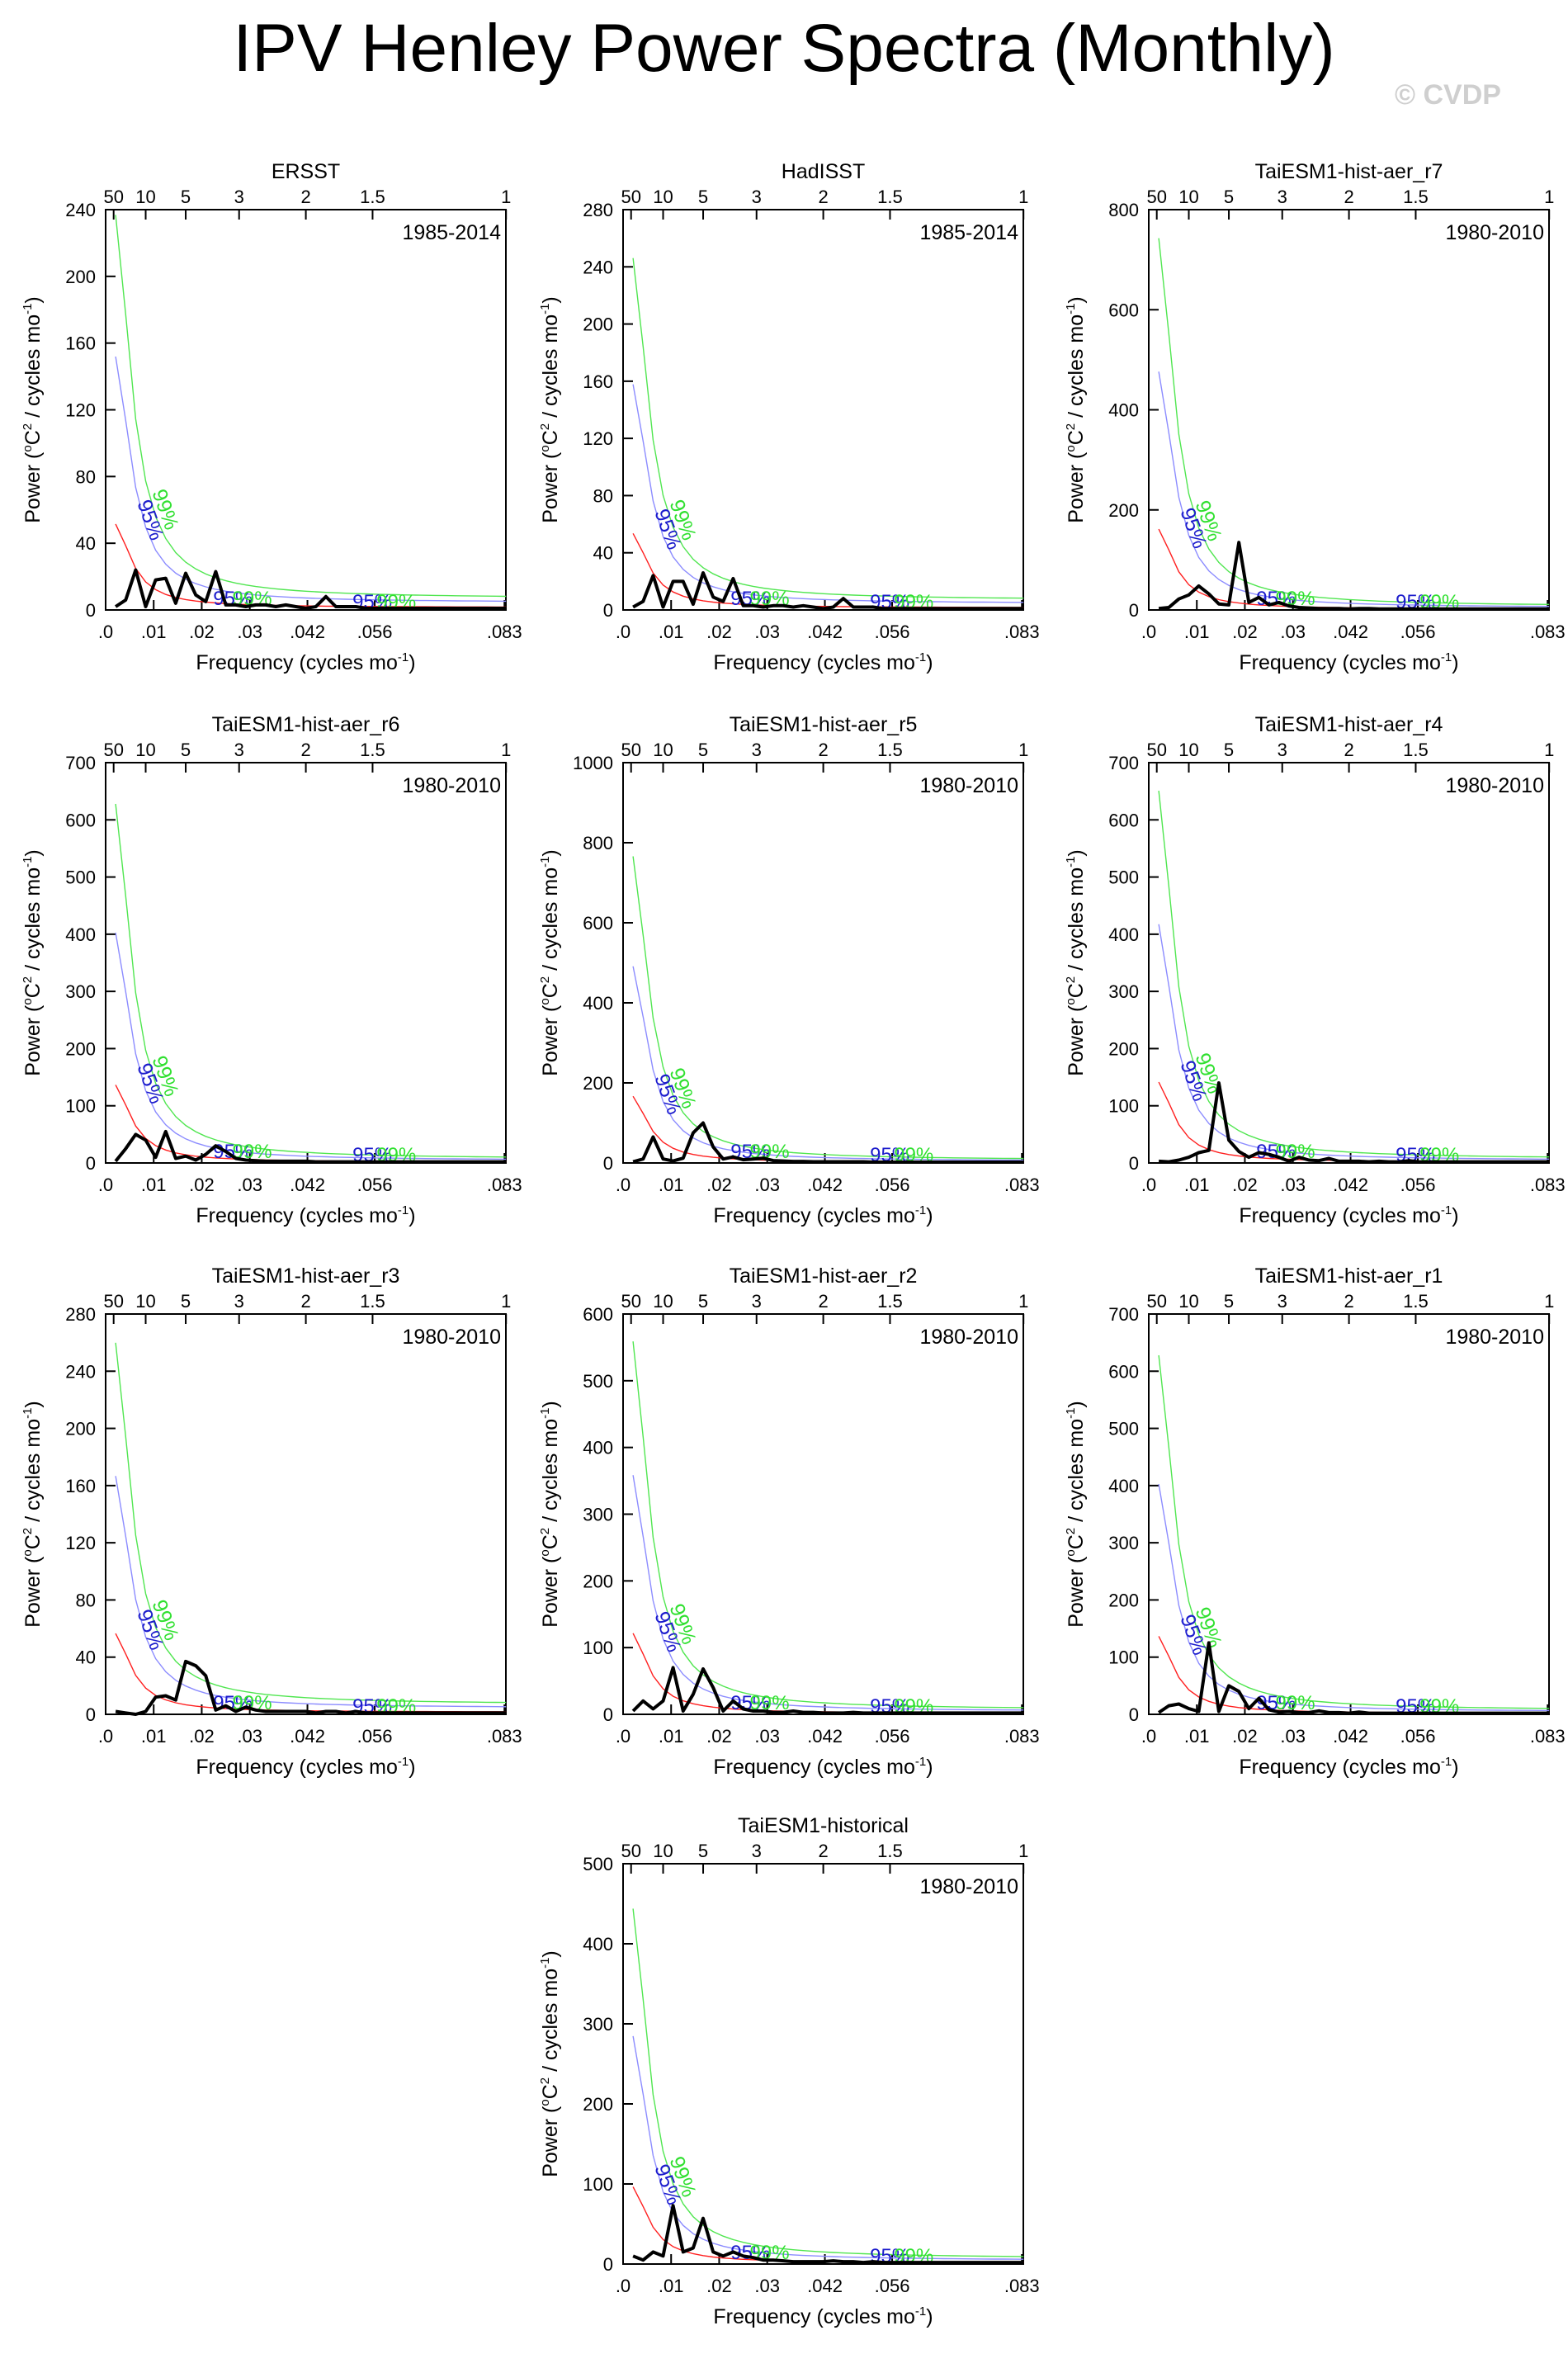 The height and width of the screenshot is (2354, 1568). What do you see at coordinates (593, 763) in the screenshot?
I see `y-tick-label: 1000` at bounding box center [593, 763].